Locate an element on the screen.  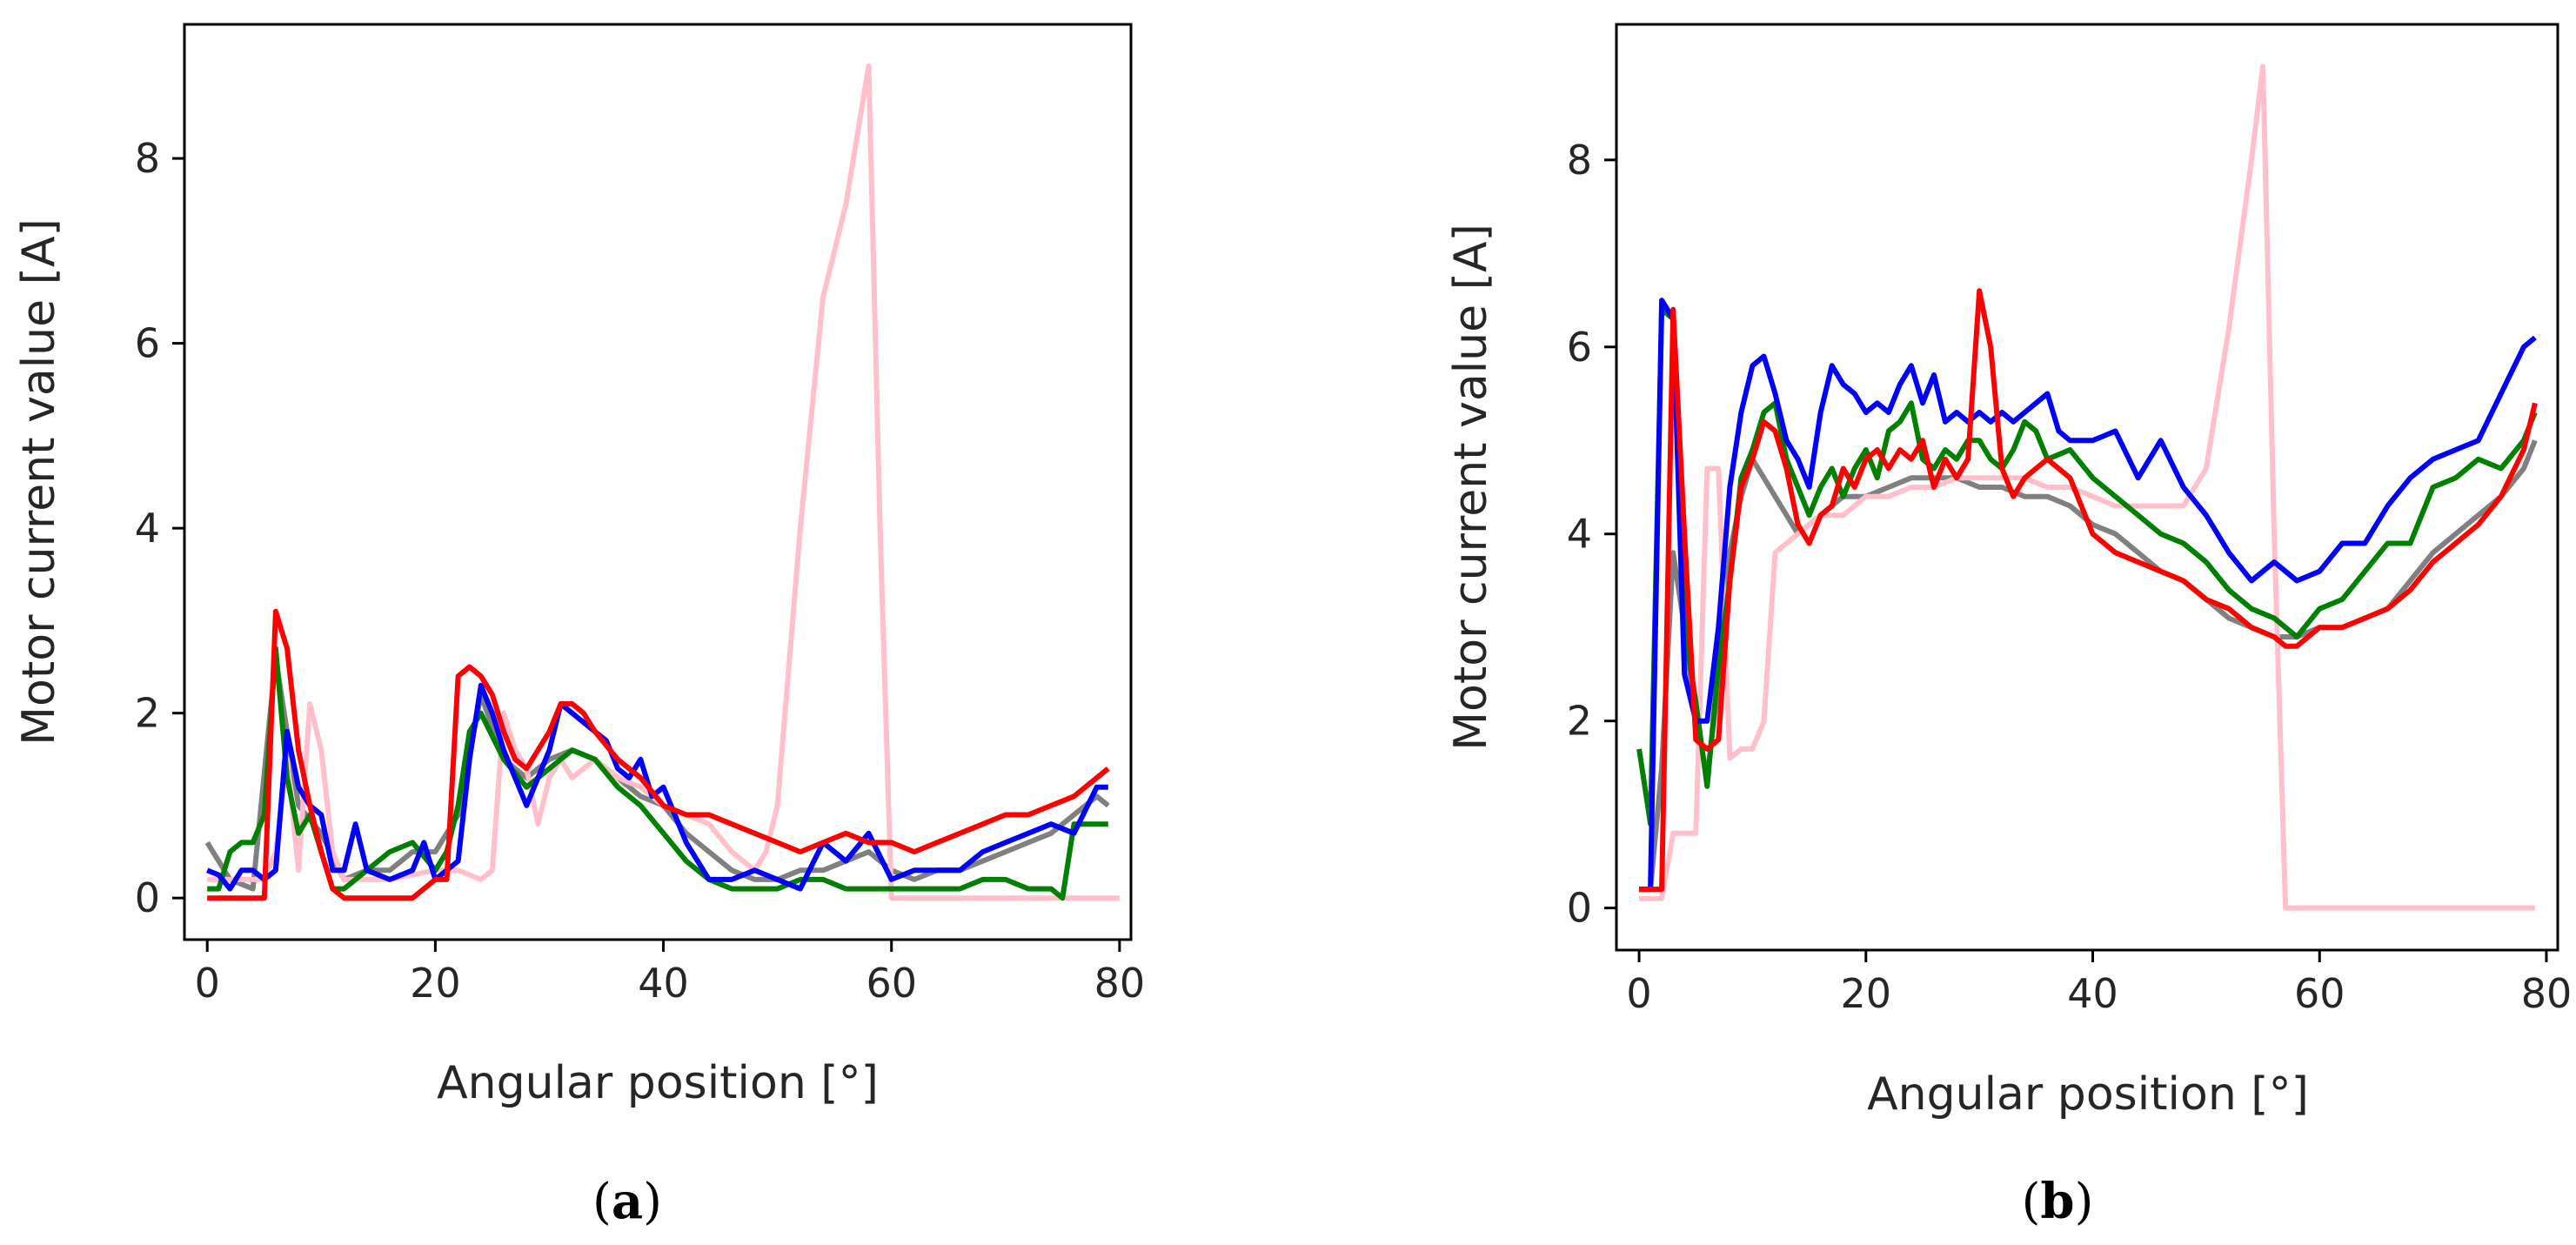
series-line-green is located at coordinates (657, 773).